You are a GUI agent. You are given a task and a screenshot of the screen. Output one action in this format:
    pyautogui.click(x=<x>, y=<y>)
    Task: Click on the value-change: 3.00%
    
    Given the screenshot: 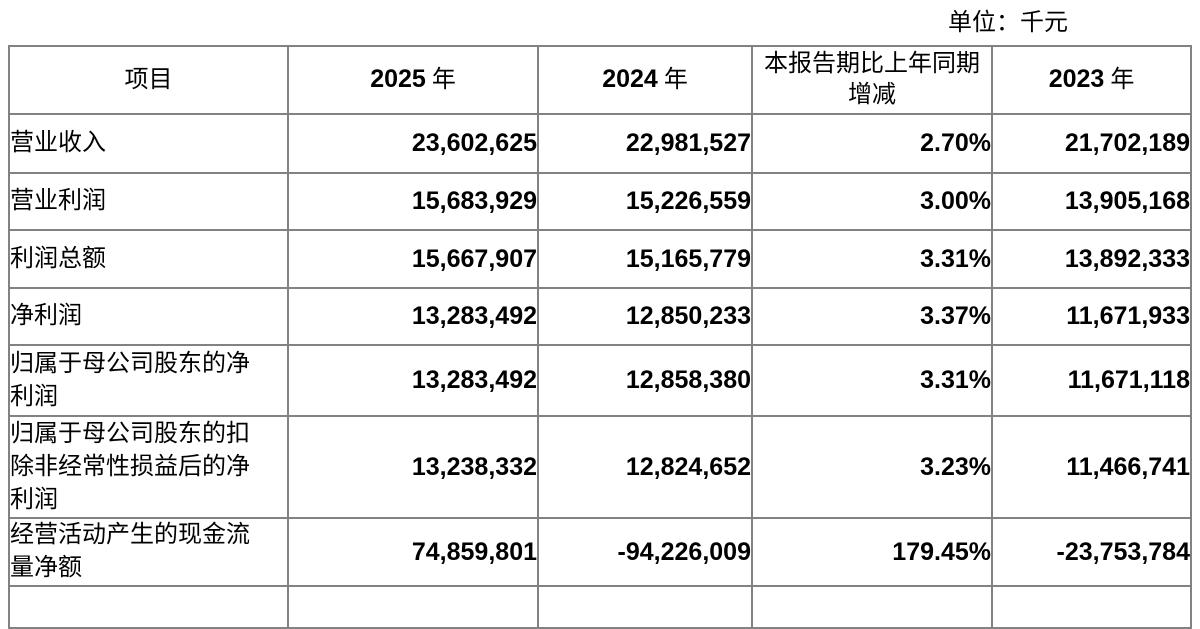 What is the action you would take?
    pyautogui.click(x=872, y=201)
    